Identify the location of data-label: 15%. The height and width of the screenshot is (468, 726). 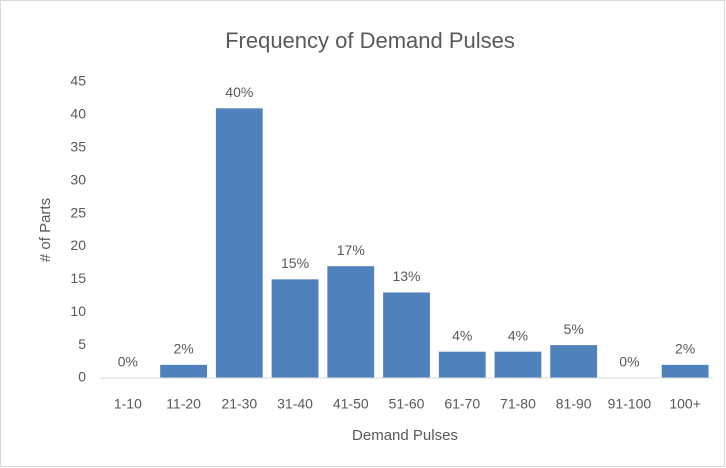
(295, 263).